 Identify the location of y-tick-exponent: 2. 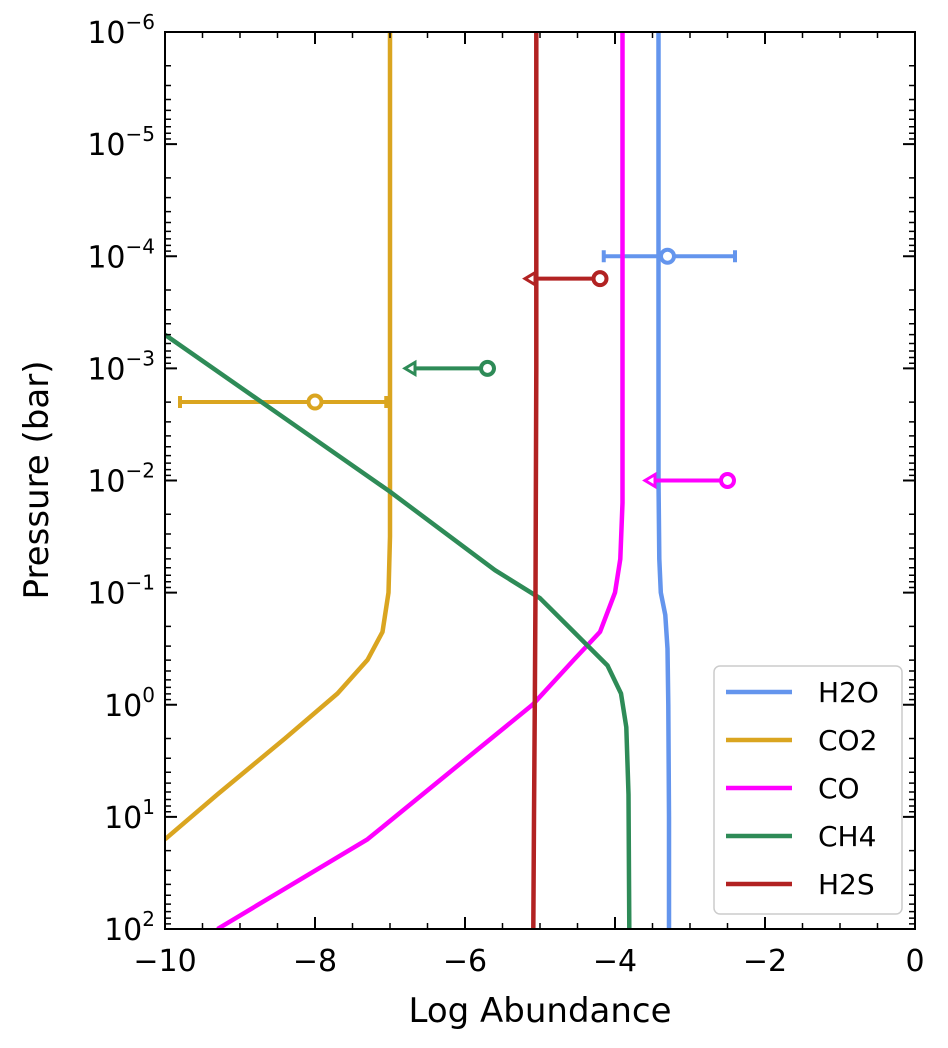
(148, 919).